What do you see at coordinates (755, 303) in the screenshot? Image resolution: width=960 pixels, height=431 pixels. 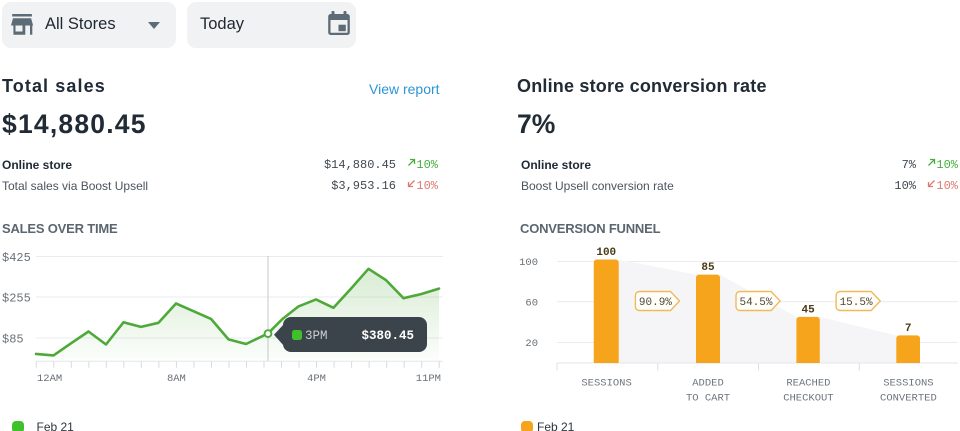 I see `svg-text: 54.5%` at bounding box center [755, 303].